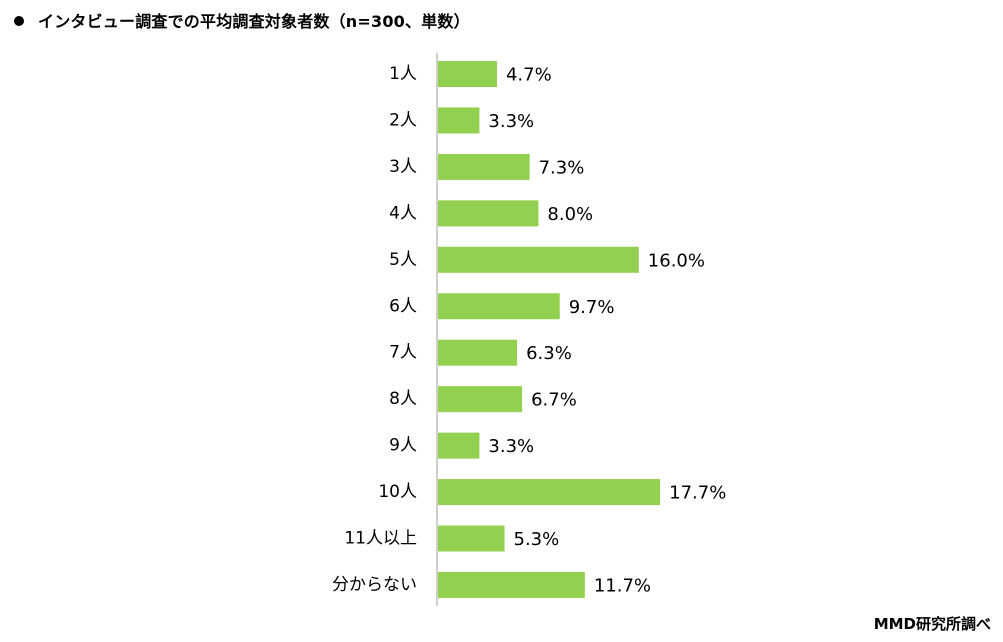 The width and height of the screenshot is (1003, 642). I want to click on value-label: 17.7%, so click(697, 493).